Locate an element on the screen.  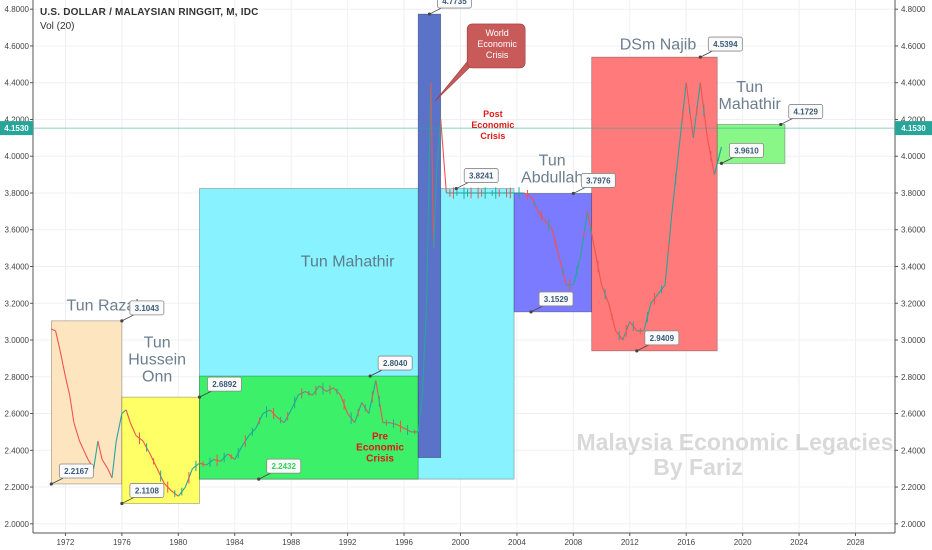
x-tick-label: 2028 is located at coordinates (856, 542).